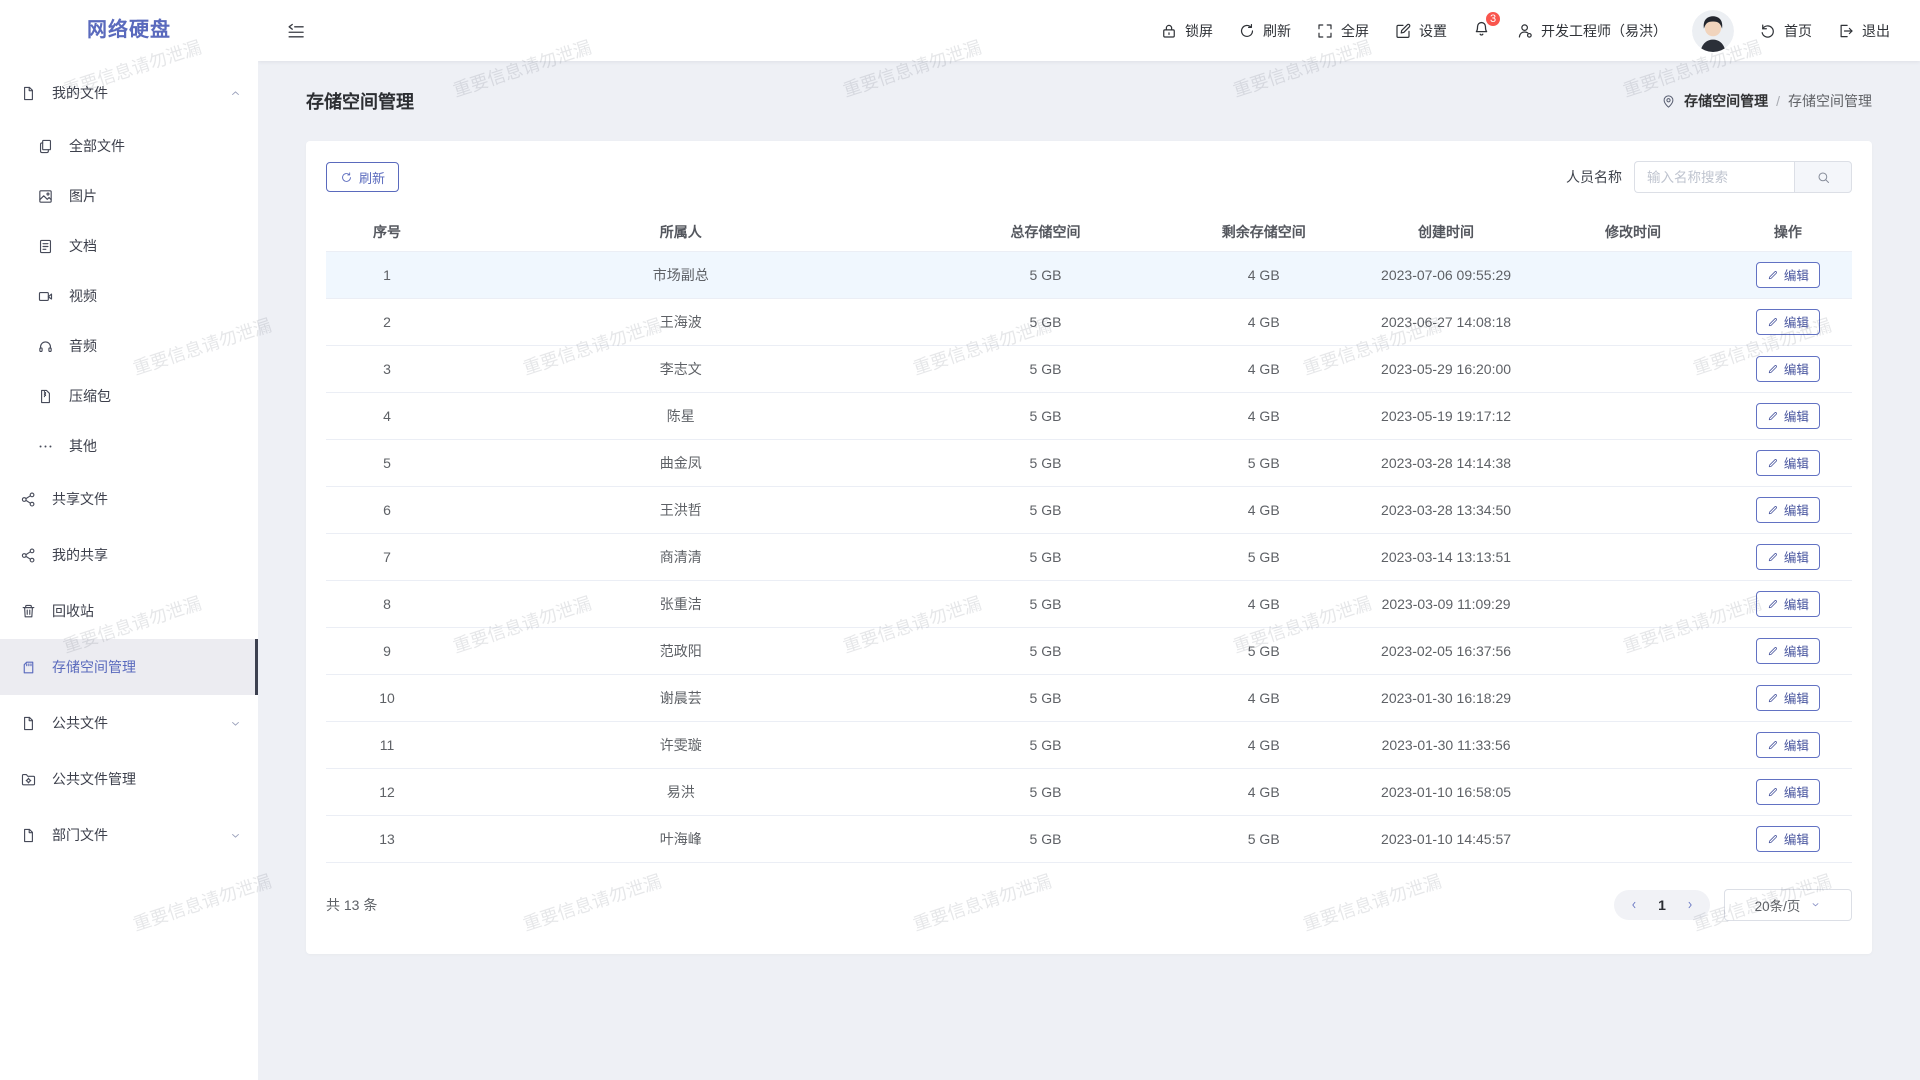 Image resolution: width=1920 pixels, height=1080 pixels. I want to click on sidebar-item-public-files-management: 公共文件管理, so click(129, 779).